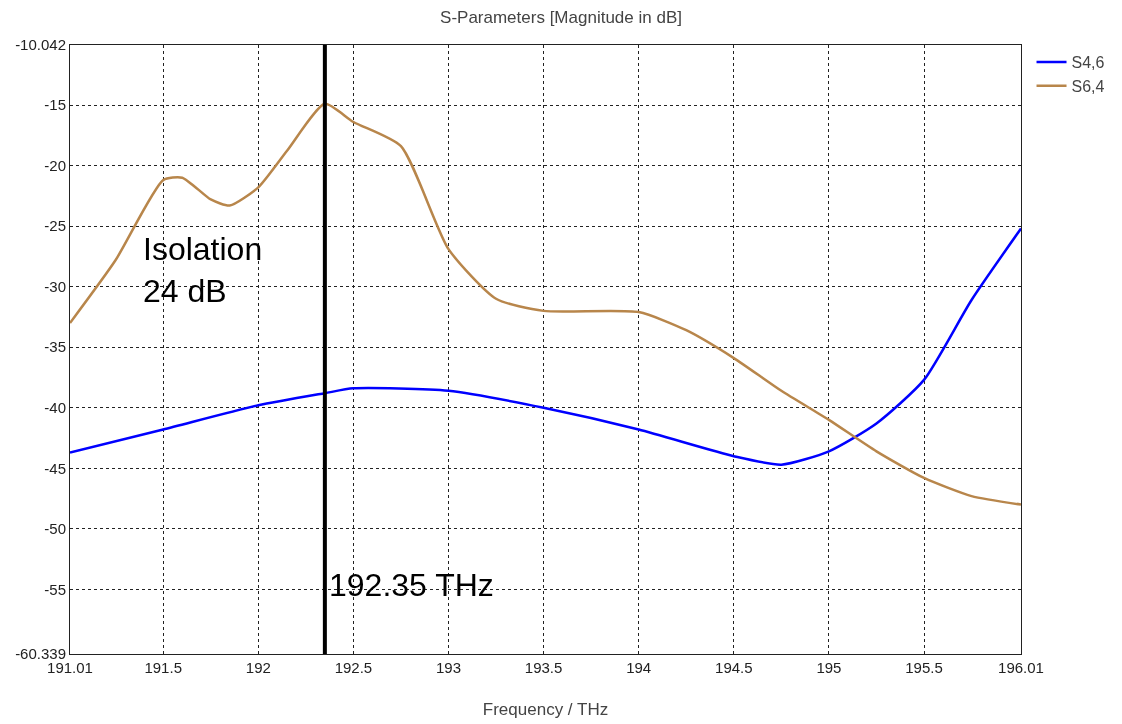 The width and height of the screenshot is (1122, 724). Describe the element at coordinates (639, 667) in the screenshot. I see `x-tick-label: 194` at that location.